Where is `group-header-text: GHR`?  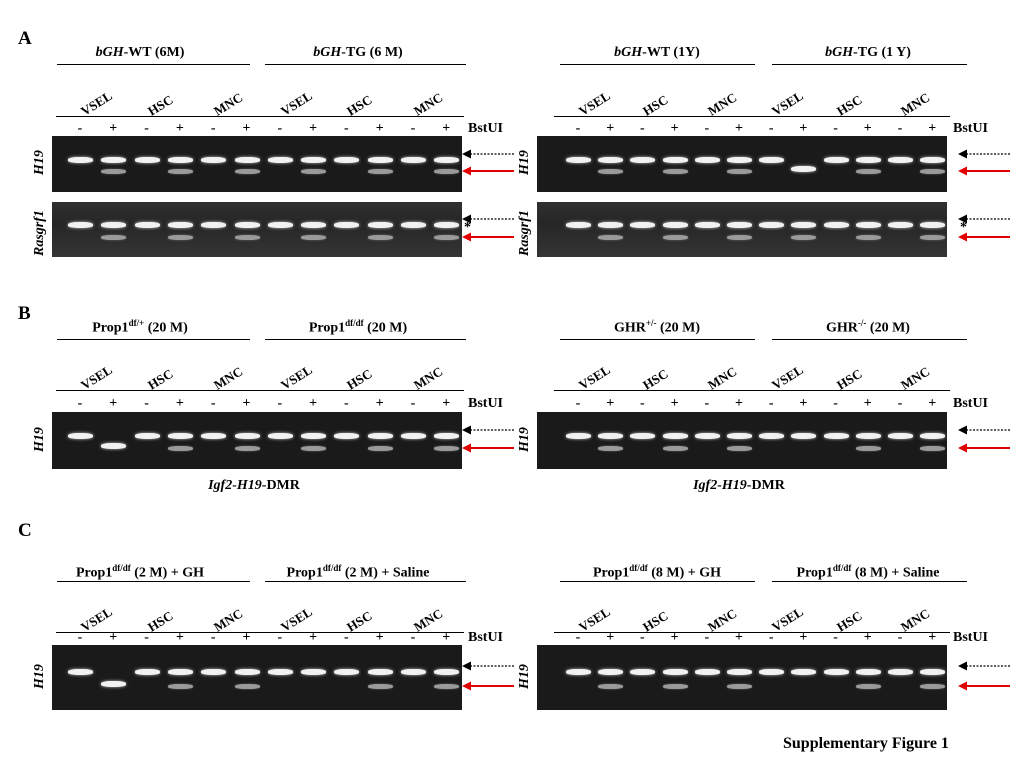
group-header-text: GHR is located at coordinates (629, 328).